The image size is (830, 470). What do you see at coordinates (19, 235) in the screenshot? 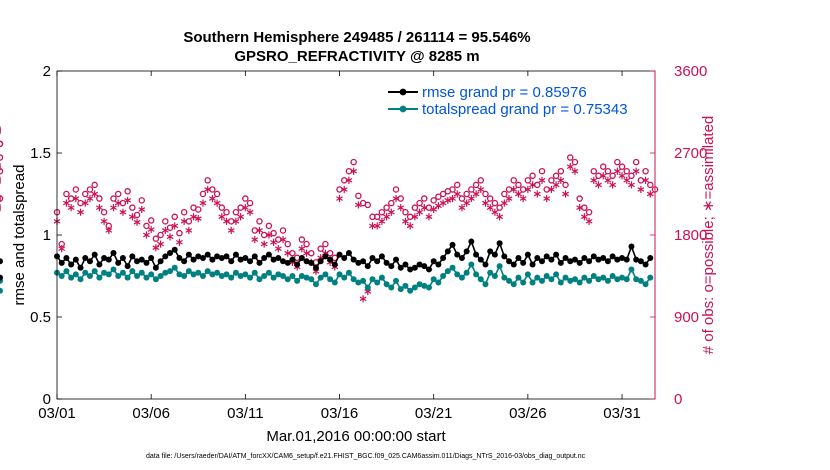
I see `y-axis-left-label: rmse and totalspread` at bounding box center [19, 235].